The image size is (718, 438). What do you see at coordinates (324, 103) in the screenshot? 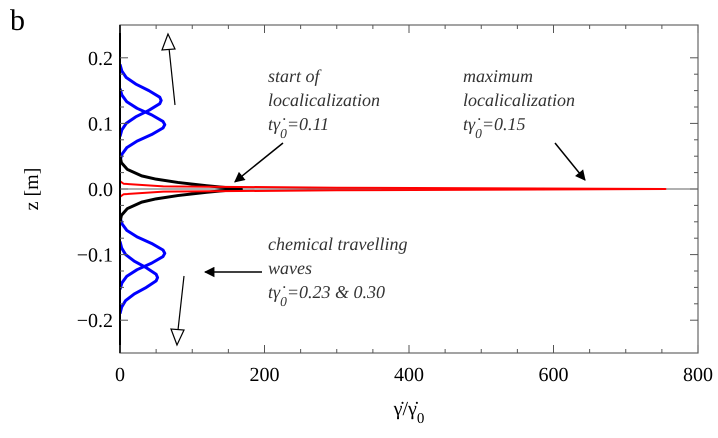
I see `annotation: start of localicalization tγ̇$_{0}$=0.11` at bounding box center [324, 103].